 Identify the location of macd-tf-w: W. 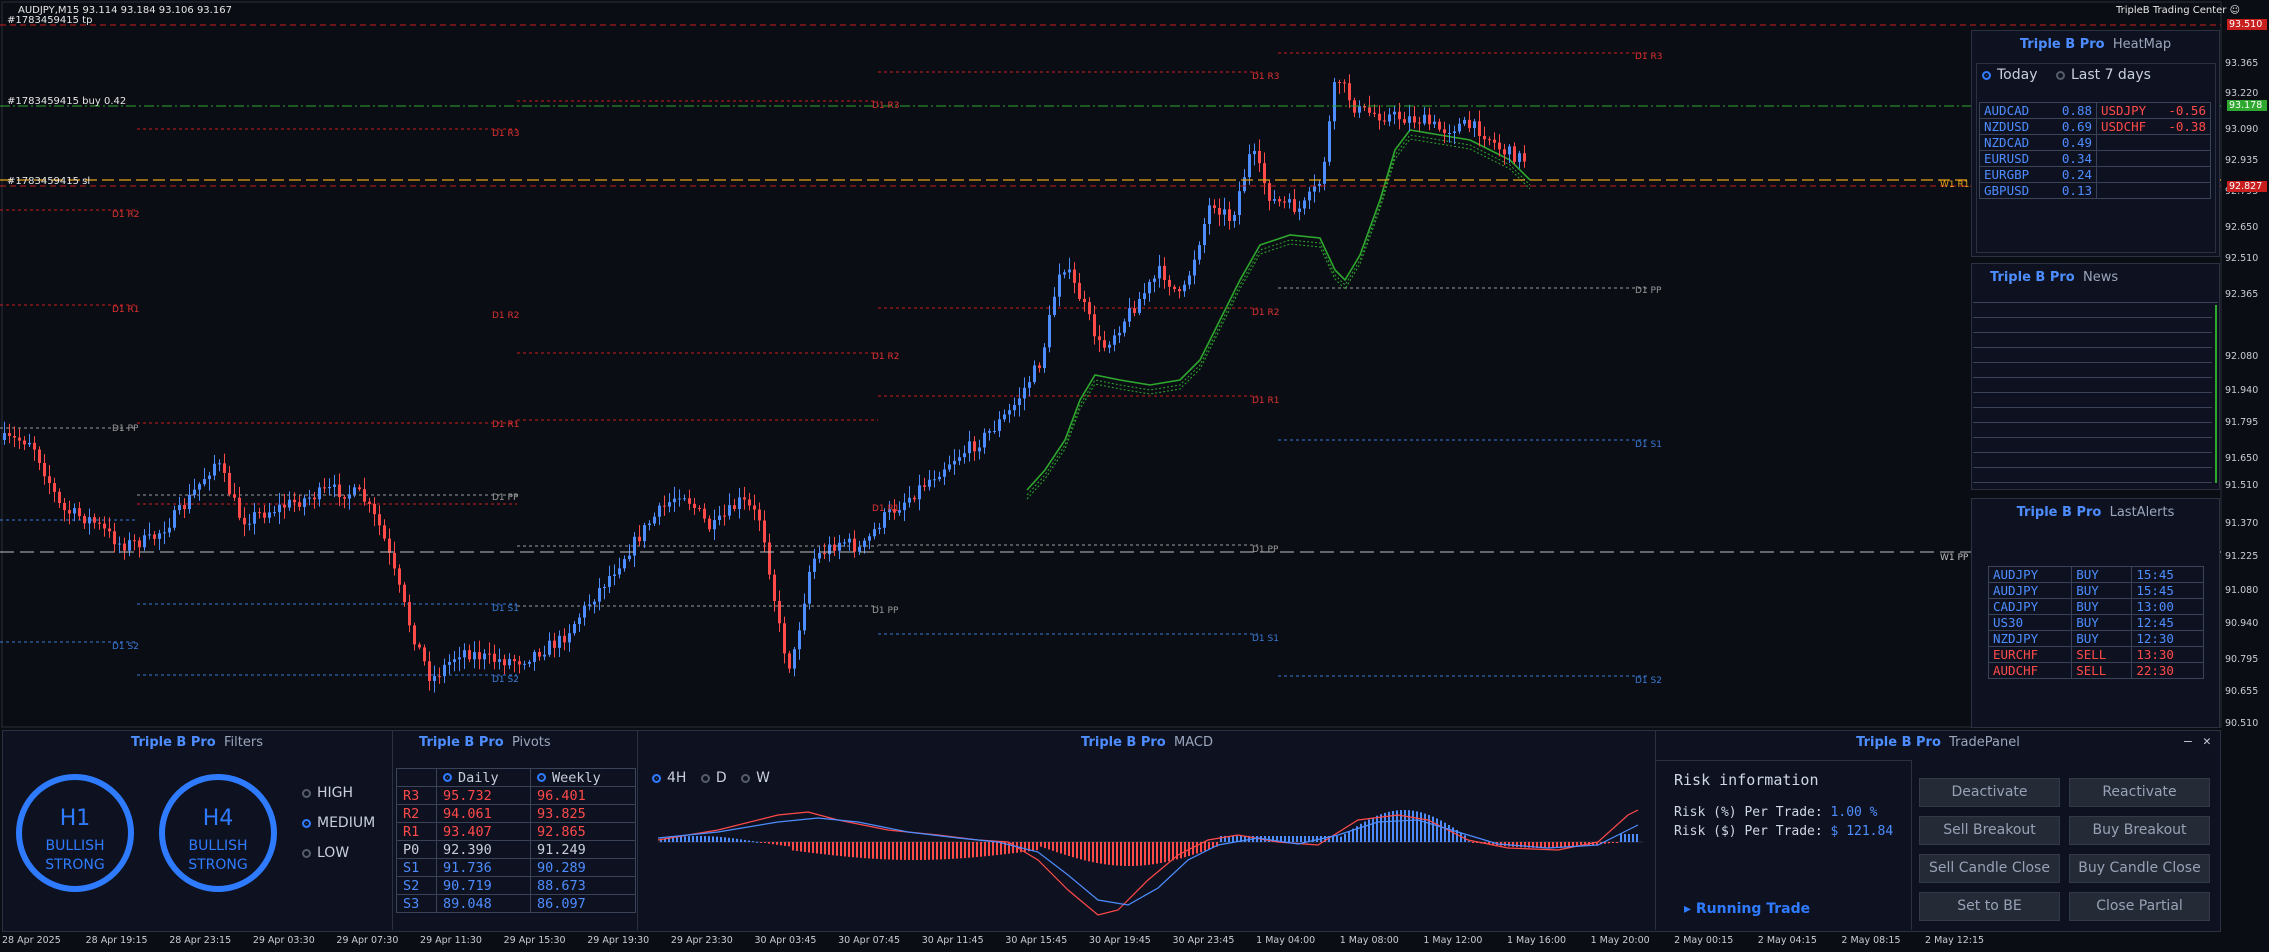
(755, 778).